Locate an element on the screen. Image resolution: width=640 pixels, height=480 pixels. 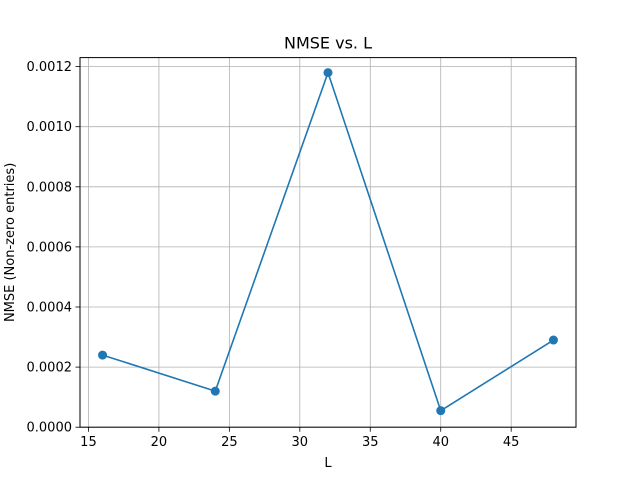
y-tick-label: 0.0010 is located at coordinates (50, 127).